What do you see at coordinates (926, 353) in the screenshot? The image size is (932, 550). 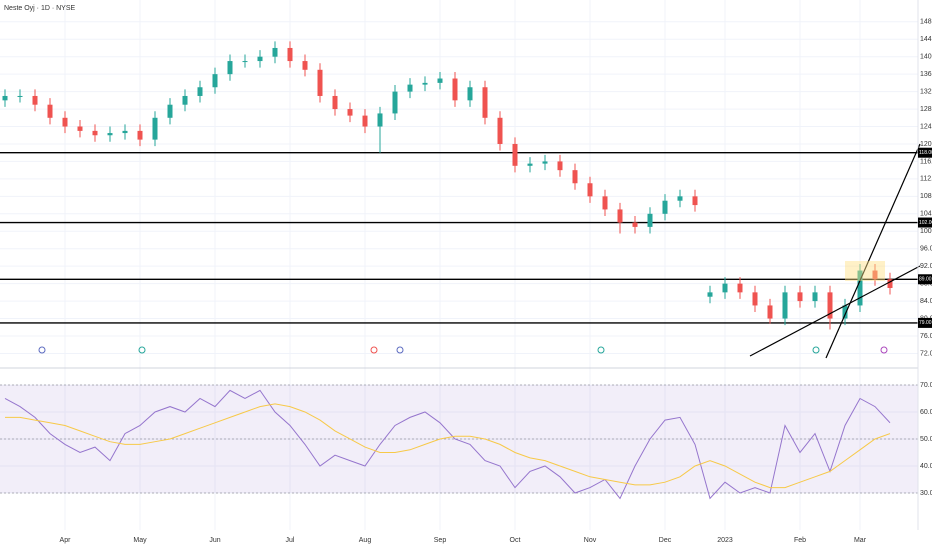 I see `y-tick-label: 72.00` at bounding box center [926, 353].